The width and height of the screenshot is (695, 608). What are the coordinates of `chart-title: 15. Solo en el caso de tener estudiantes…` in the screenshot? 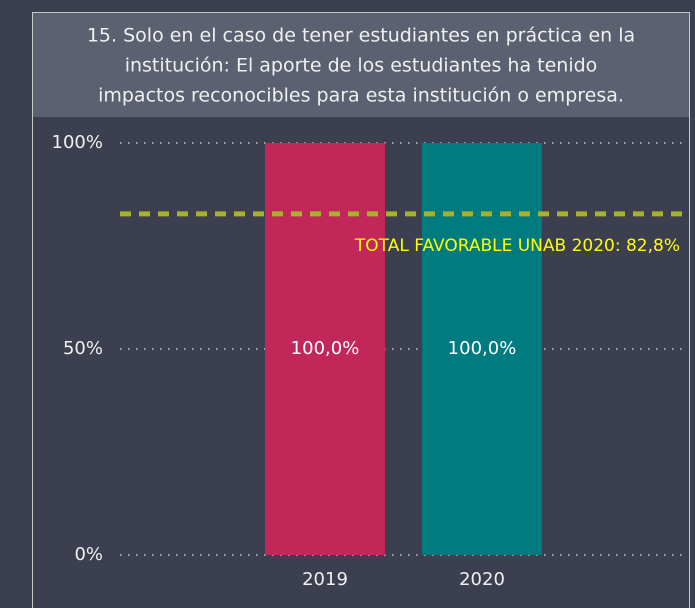 It's located at (361, 36).